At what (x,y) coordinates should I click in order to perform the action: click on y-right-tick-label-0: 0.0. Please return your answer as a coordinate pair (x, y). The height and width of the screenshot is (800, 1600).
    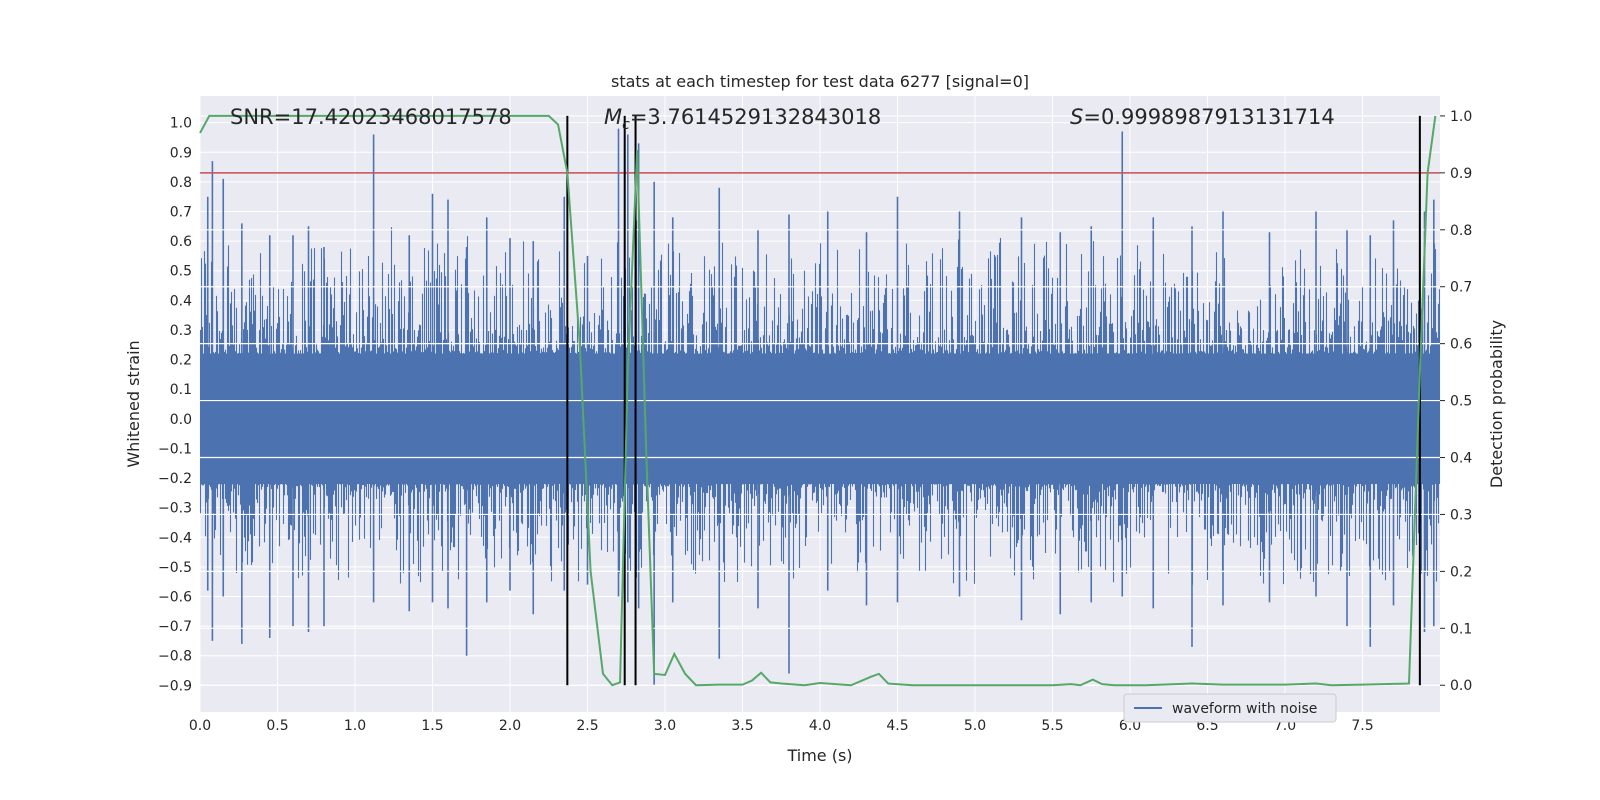
    Looking at the image, I should click on (1461, 686).